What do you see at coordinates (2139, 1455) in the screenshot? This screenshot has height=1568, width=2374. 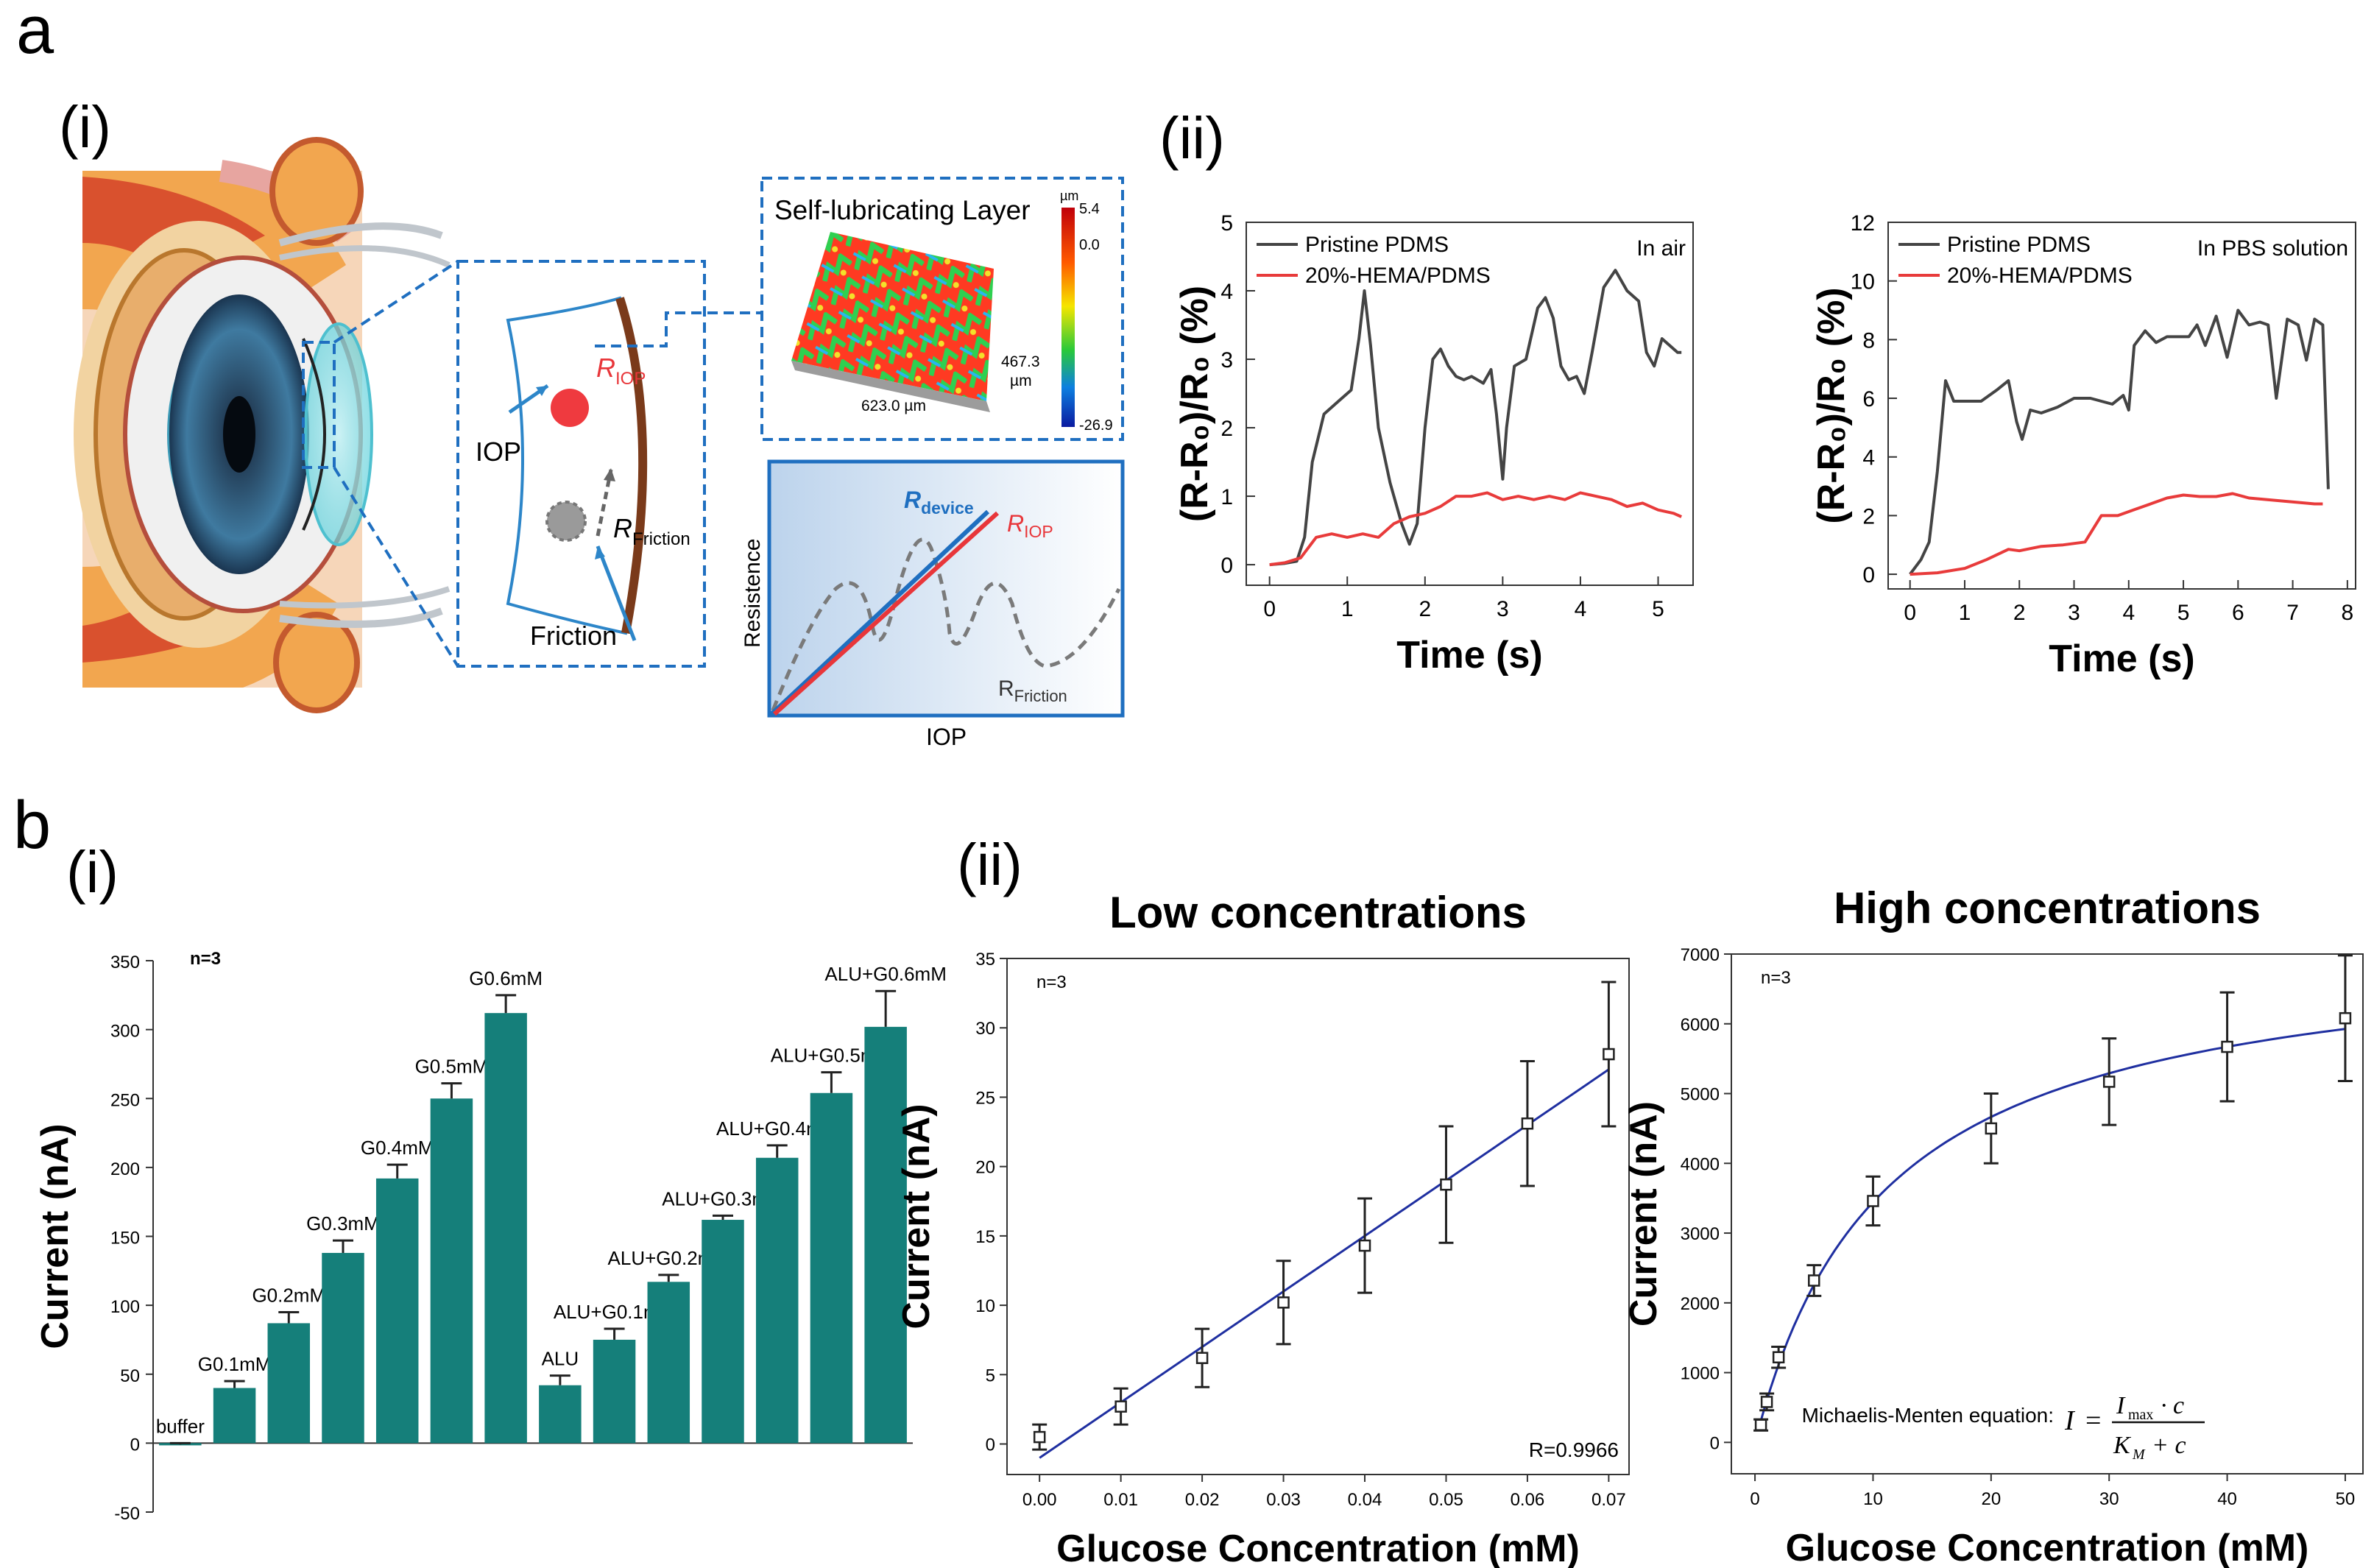 I see `high-formula-m: M` at bounding box center [2139, 1455].